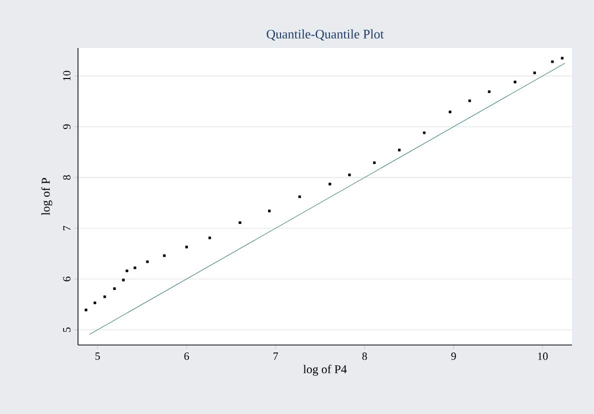 This screenshot has height=414, width=594. What do you see at coordinates (66, 127) in the screenshot?
I see `y-tick-label: 9` at bounding box center [66, 127].